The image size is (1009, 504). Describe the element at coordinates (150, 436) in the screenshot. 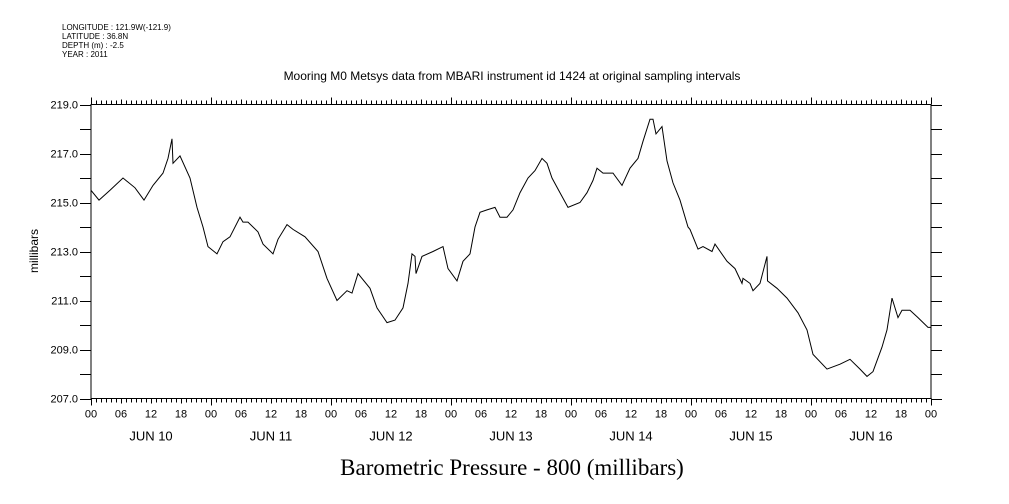

I see `day-label: JUN 10` at that location.